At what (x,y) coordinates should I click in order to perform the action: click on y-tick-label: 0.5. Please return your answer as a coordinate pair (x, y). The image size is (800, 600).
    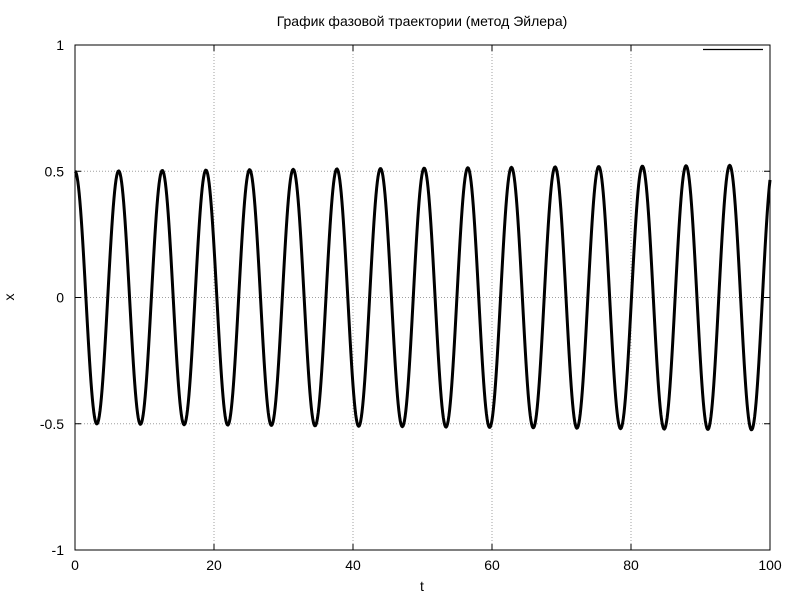
    Looking at the image, I should click on (55, 171).